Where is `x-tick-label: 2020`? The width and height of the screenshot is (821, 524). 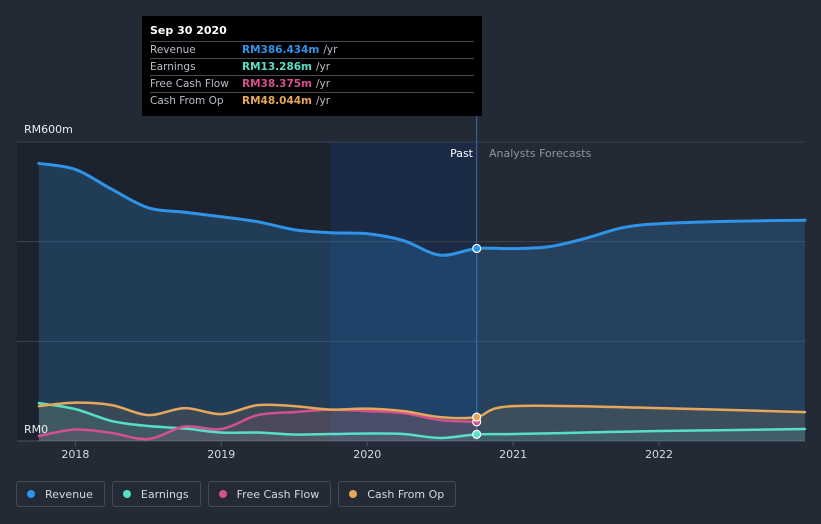
x-tick-label: 2020 is located at coordinates (367, 454).